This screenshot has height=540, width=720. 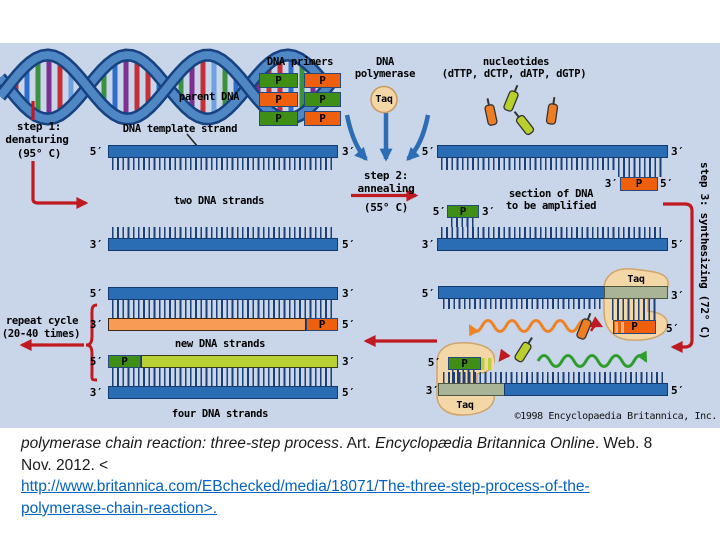 What do you see at coordinates (641, 167) in the screenshot?
I see `strand-teeth-long` at bounding box center [641, 167].